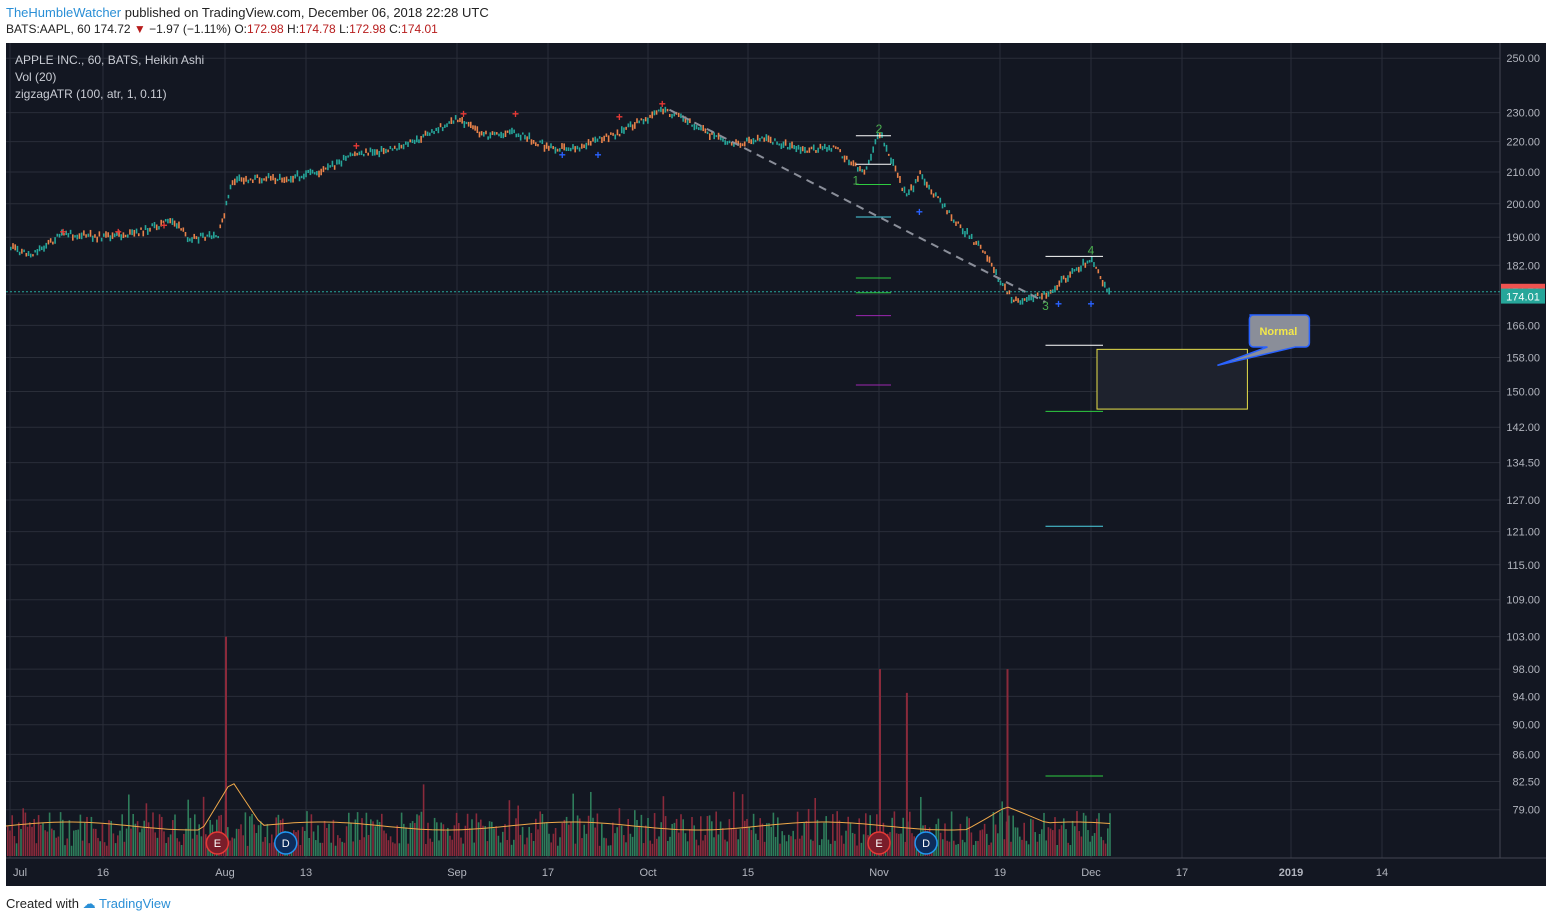 This screenshot has height=922, width=1551. I want to click on y-tick-label: 150.00, so click(1523, 392).